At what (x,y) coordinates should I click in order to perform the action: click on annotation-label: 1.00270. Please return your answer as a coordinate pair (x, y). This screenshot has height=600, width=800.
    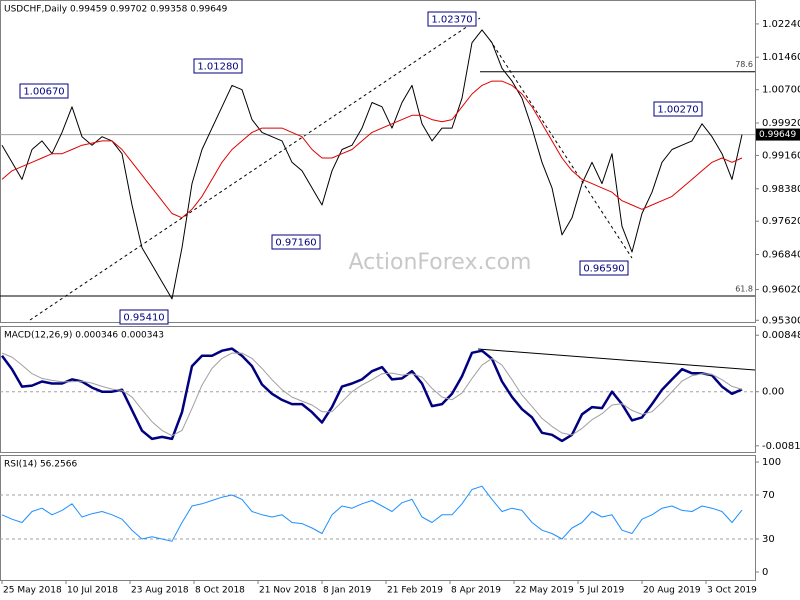
    Looking at the image, I should click on (677, 110).